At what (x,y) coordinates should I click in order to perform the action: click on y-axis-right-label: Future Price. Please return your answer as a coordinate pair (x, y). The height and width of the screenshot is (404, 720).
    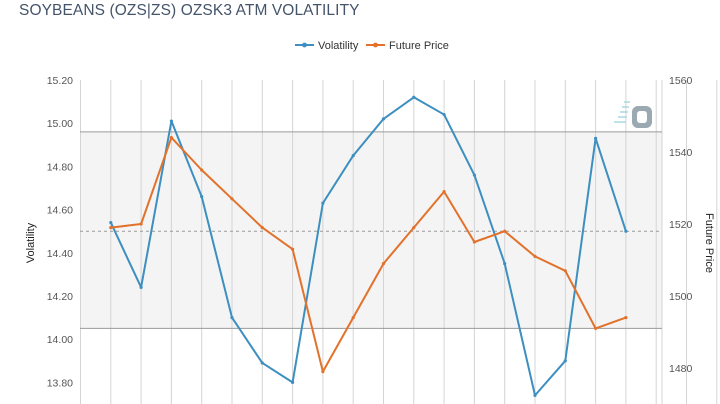
    Looking at the image, I should click on (709, 243).